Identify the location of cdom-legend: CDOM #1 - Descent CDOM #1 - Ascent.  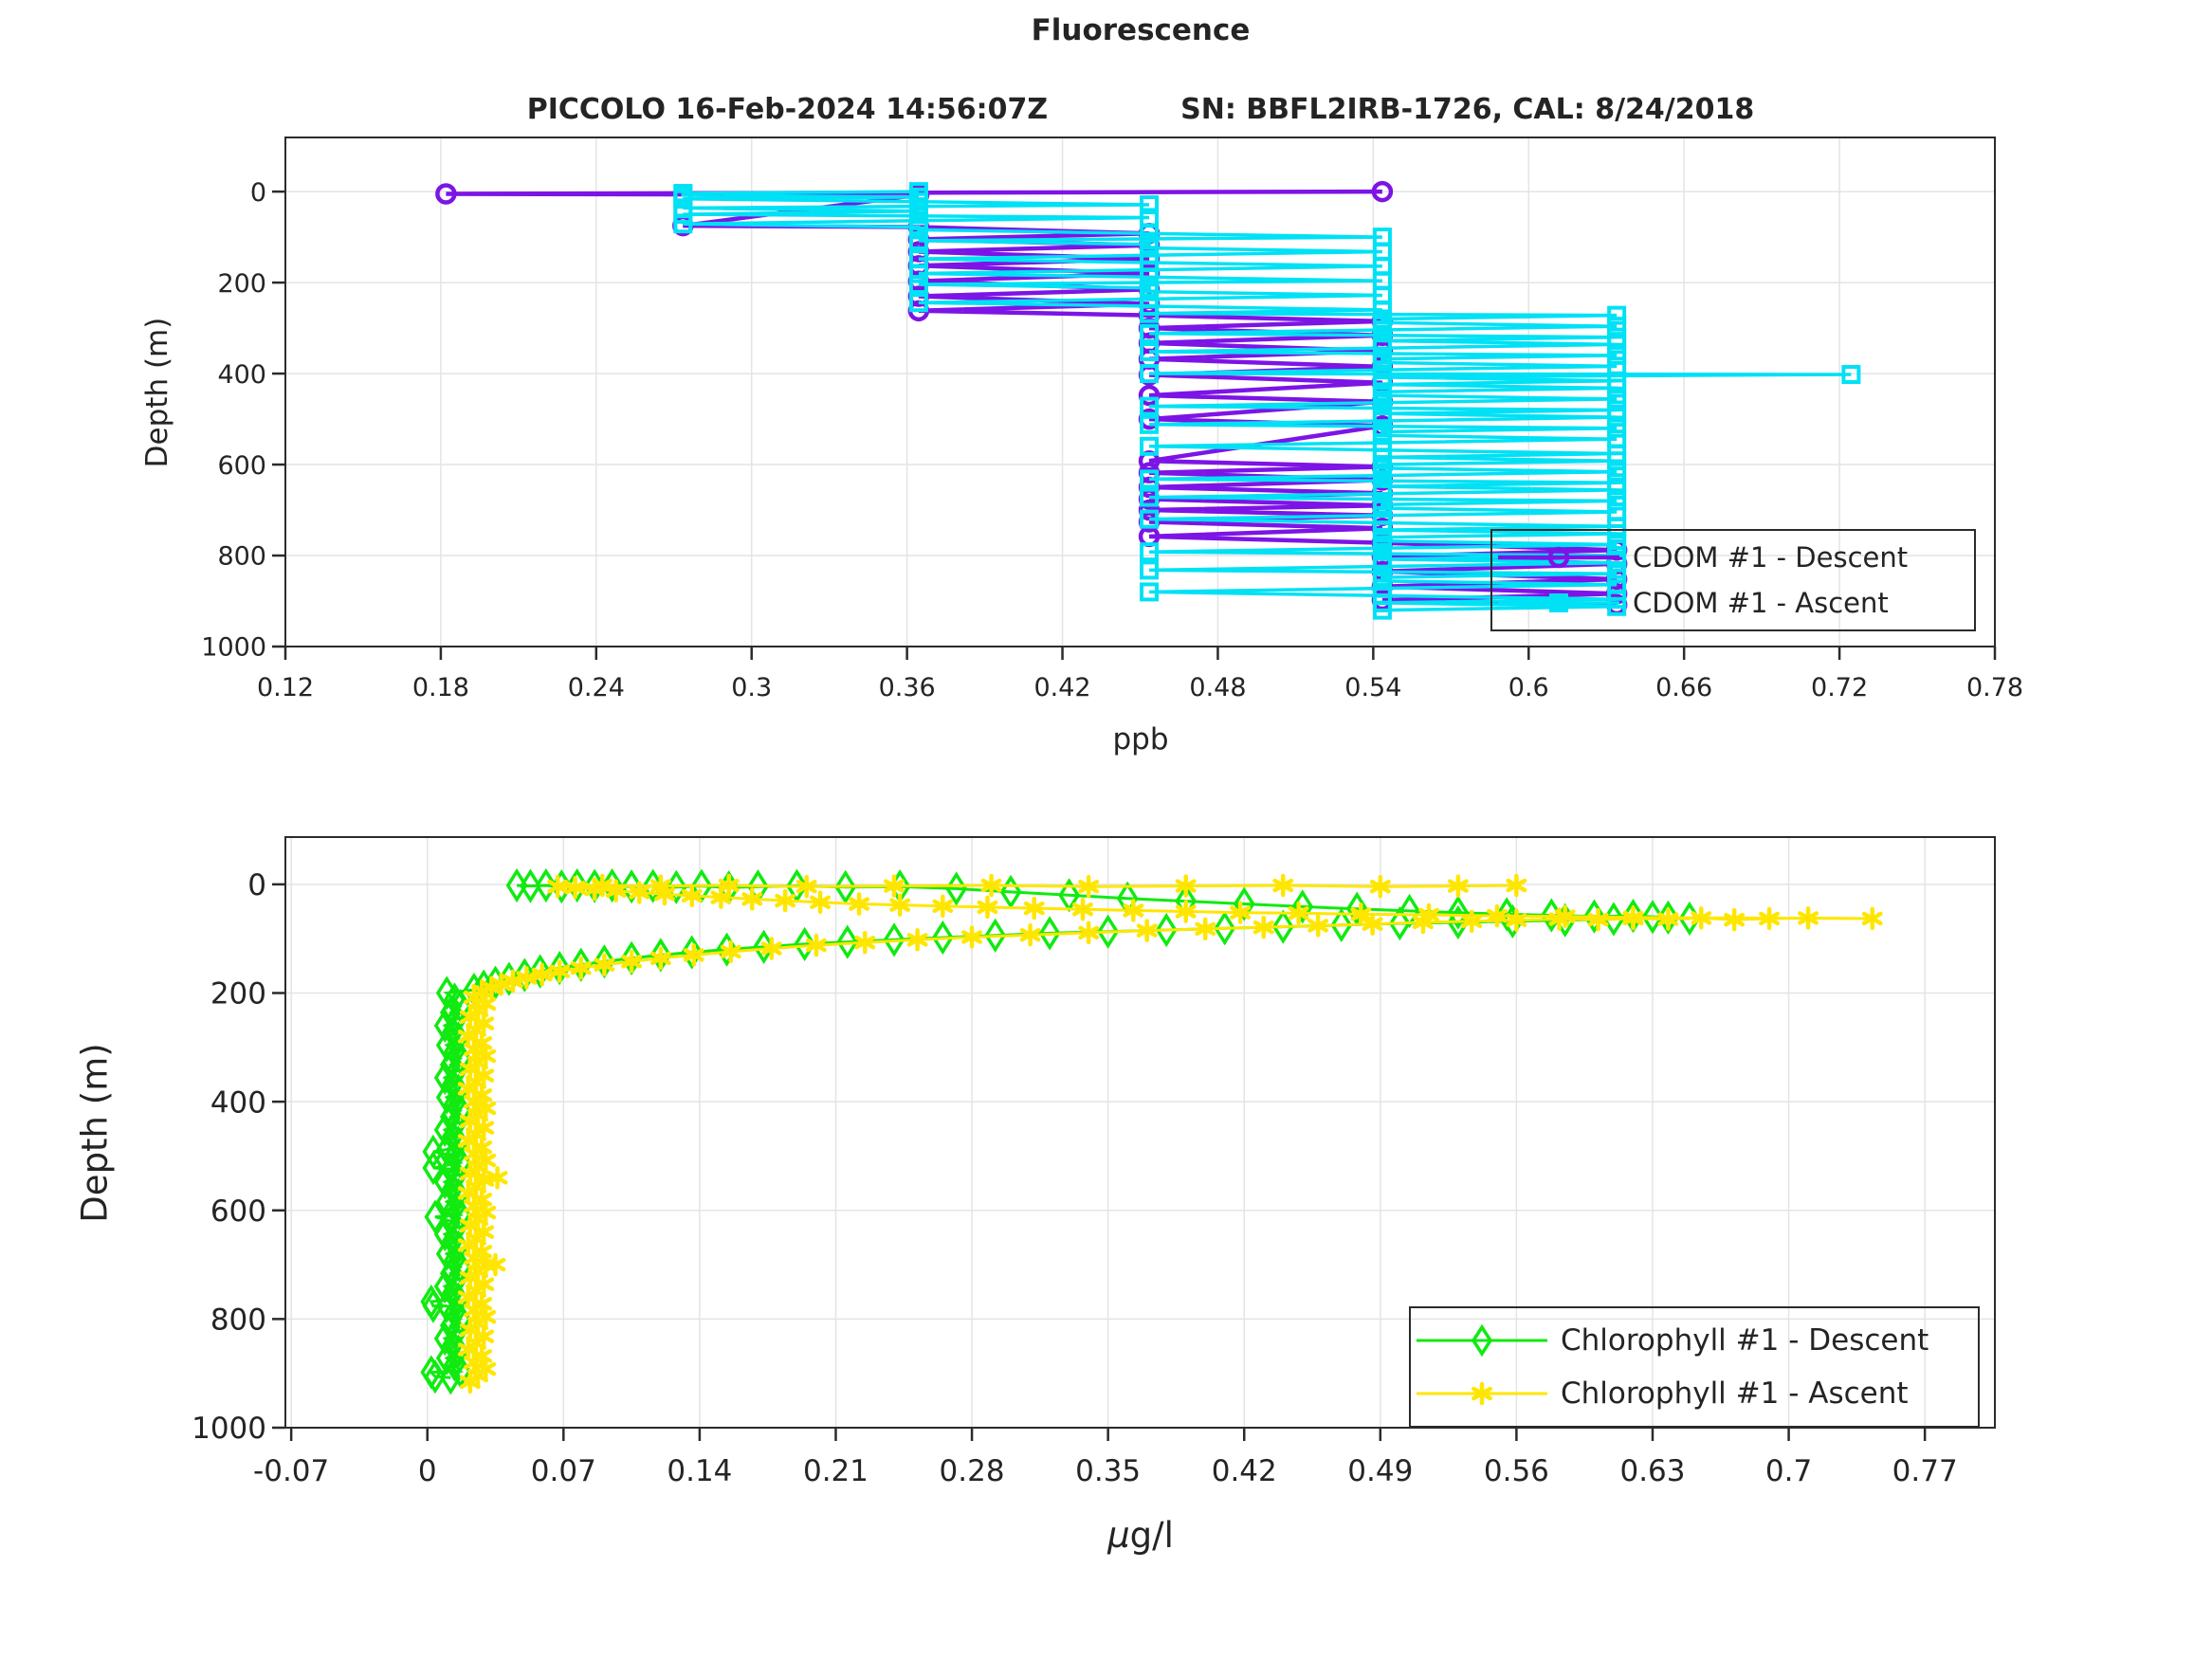
(1733, 580).